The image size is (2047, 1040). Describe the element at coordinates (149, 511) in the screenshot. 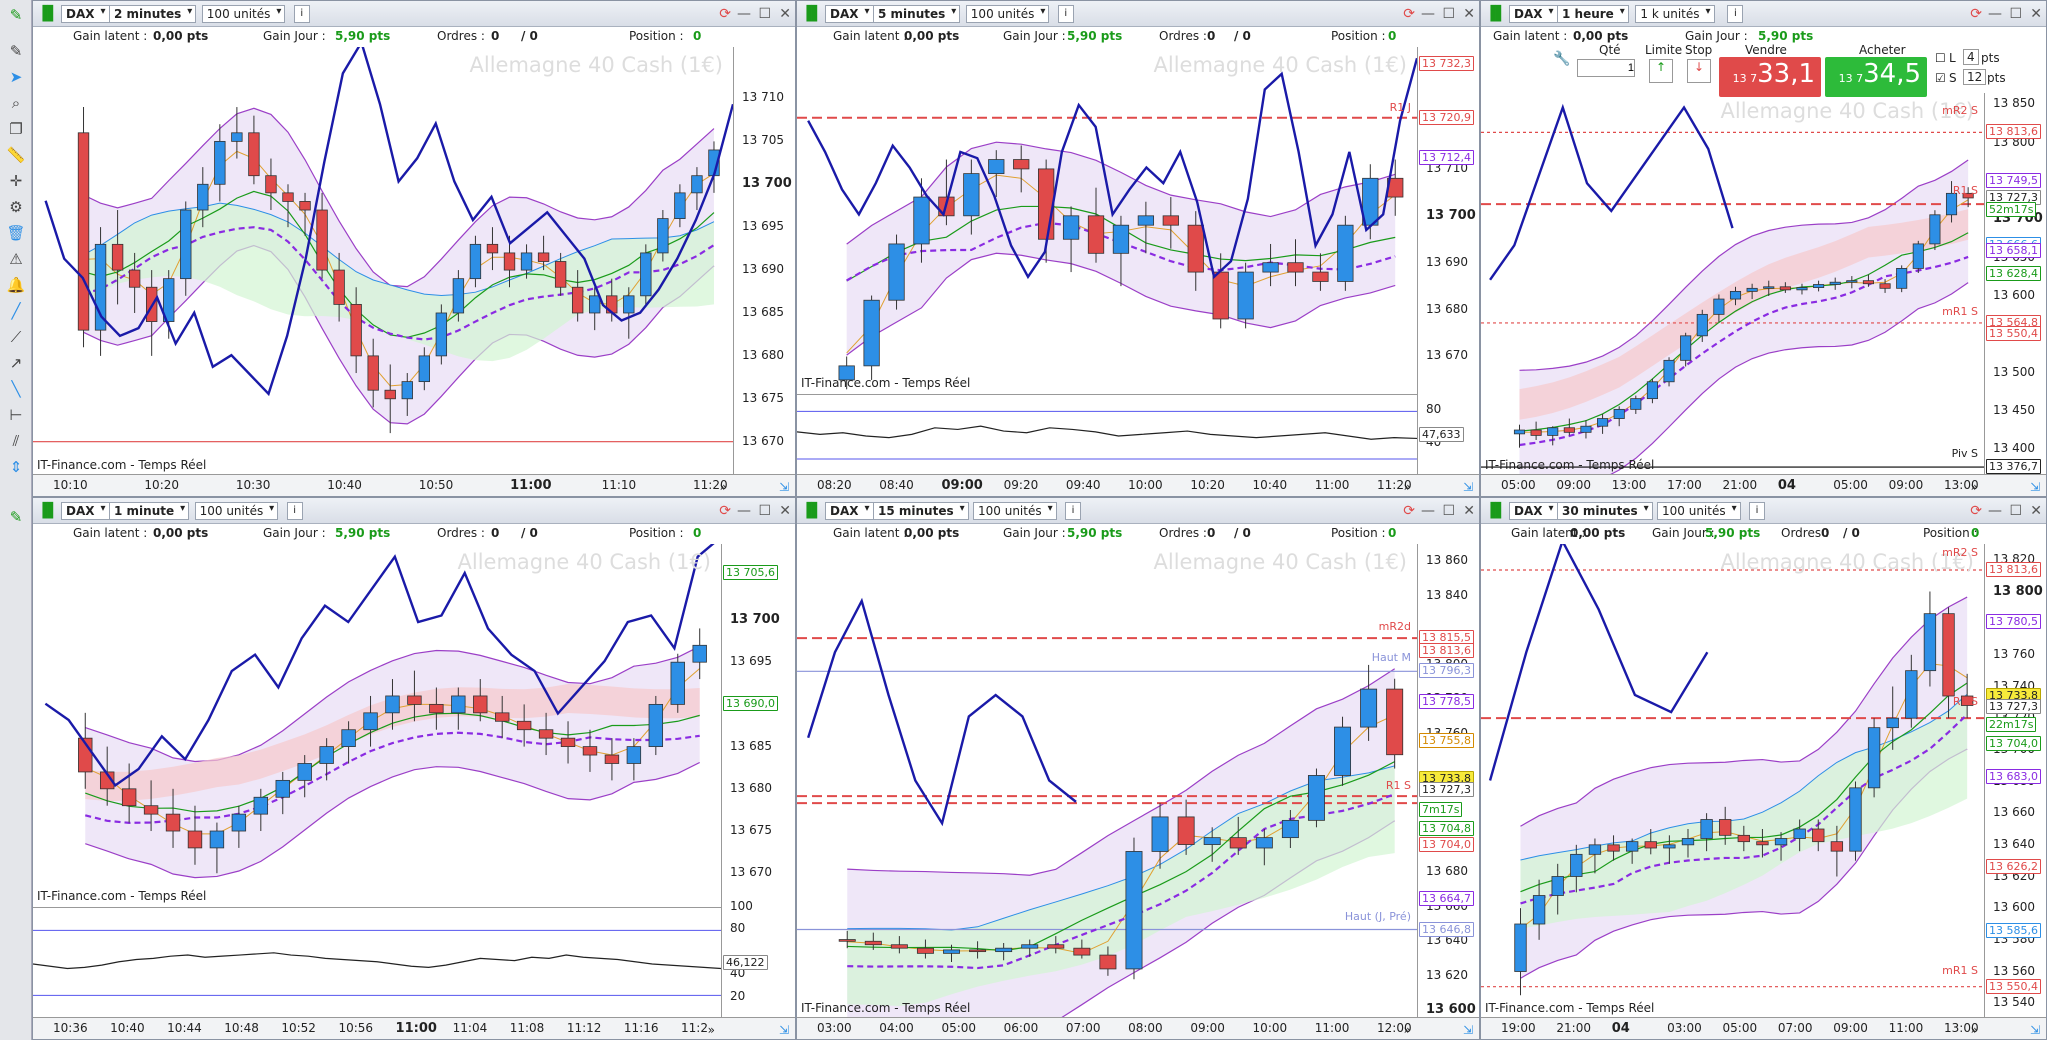

I see `timeframe-select: 1 minute` at that location.